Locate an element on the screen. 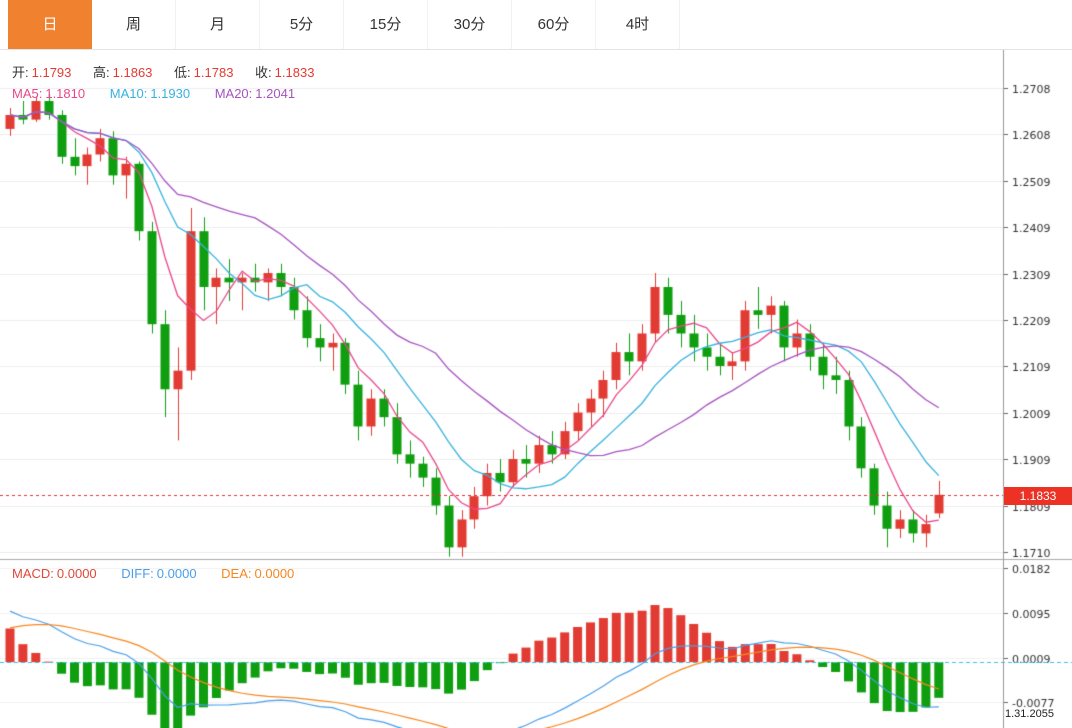 Image resolution: width=1072 pixels, height=728 pixels. ma5-label: MA5: is located at coordinates (27, 93).